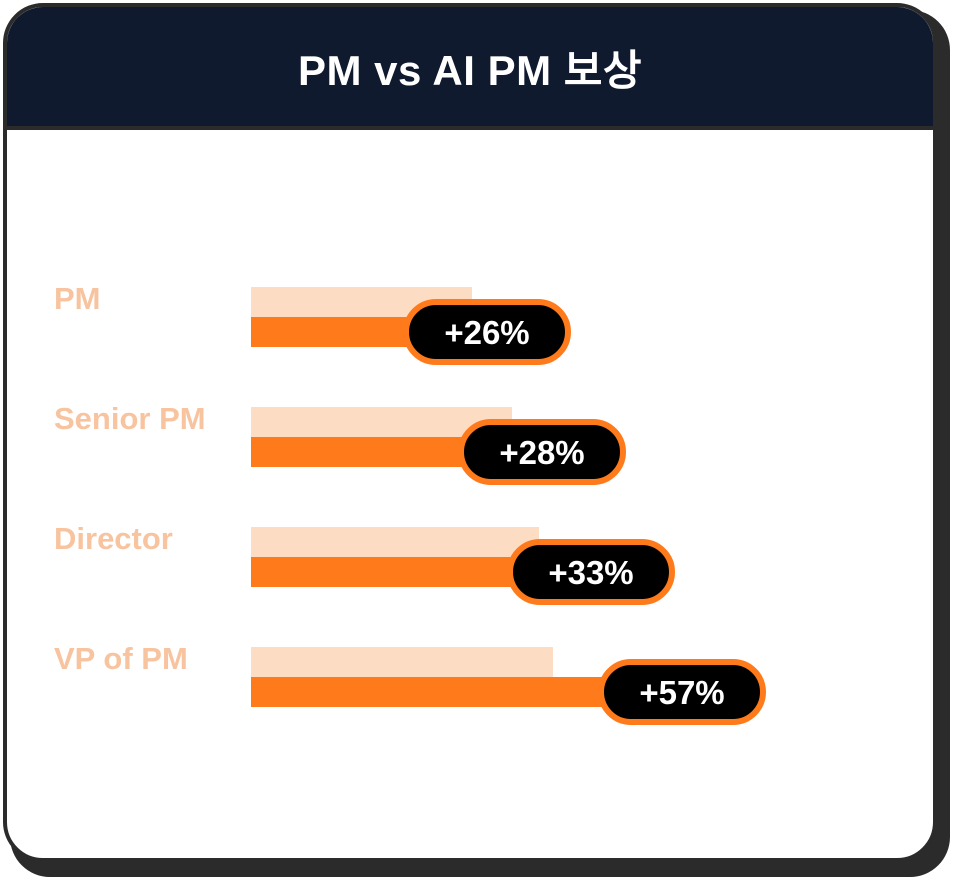 This screenshot has width=957, height=882. I want to click on category-label: Senior PM, so click(130, 418).